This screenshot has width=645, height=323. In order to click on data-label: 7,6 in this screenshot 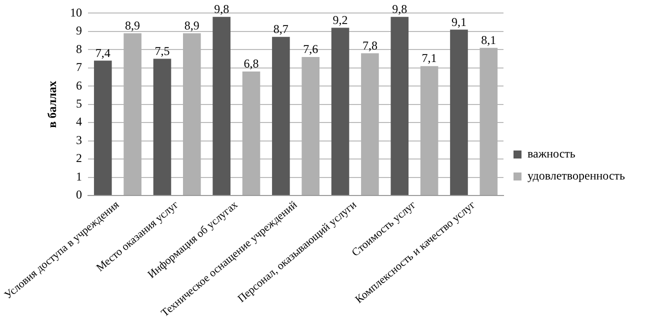, I will do `click(310, 49)`.